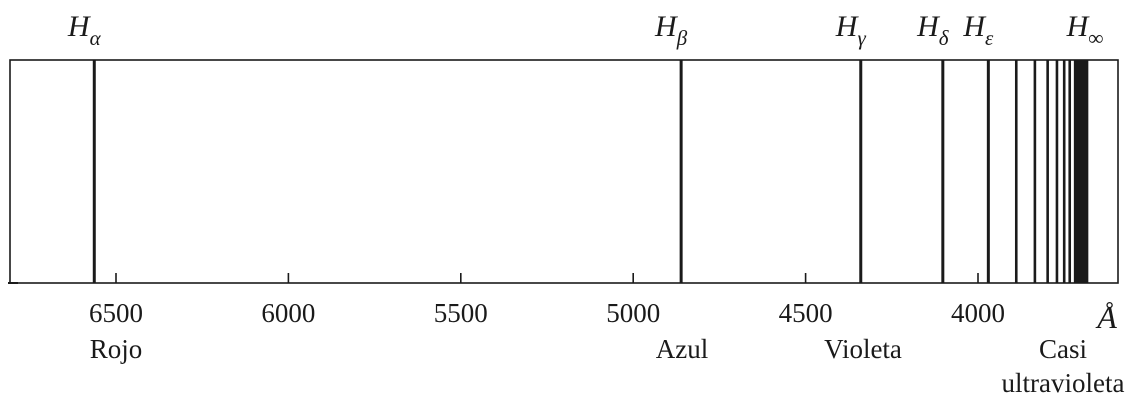 The height and width of the screenshot is (403, 1128). What do you see at coordinates (547, 313) in the screenshot?
I see `axis-tick-labels: 6500 6000 5500 5000 4500 4000` at bounding box center [547, 313].